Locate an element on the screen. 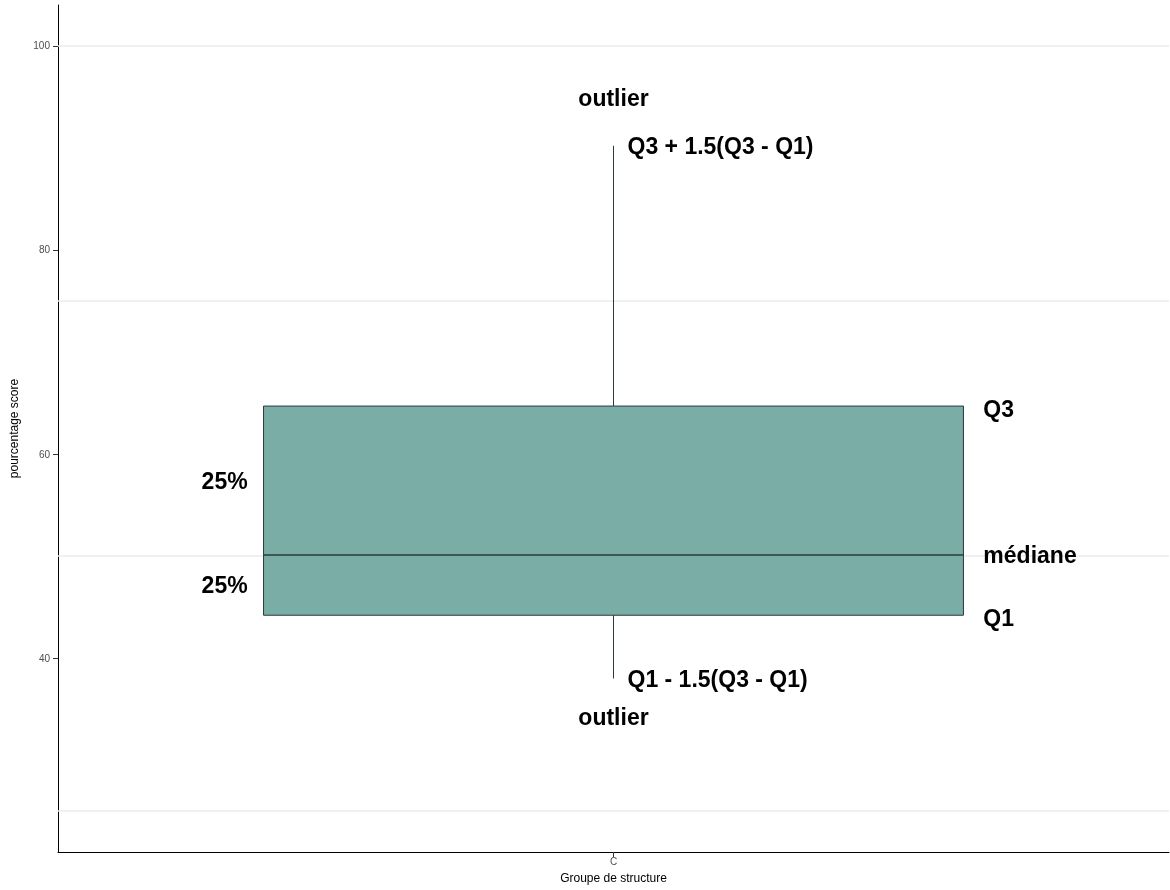 This screenshot has height=890, width=1170. y-tick-label: 80 is located at coordinates (44, 250).